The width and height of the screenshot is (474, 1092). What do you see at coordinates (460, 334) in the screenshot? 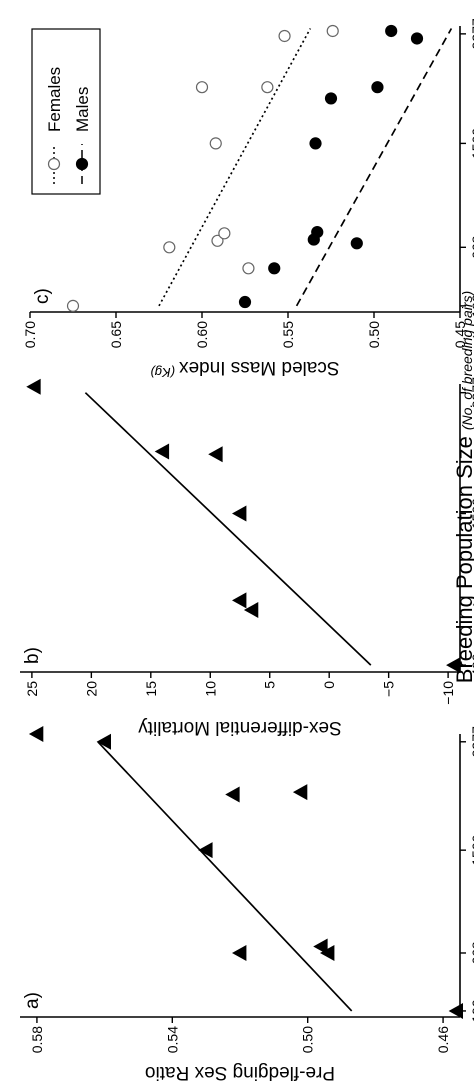
I see `y-tick-label: 0.45` at bounding box center [460, 334].